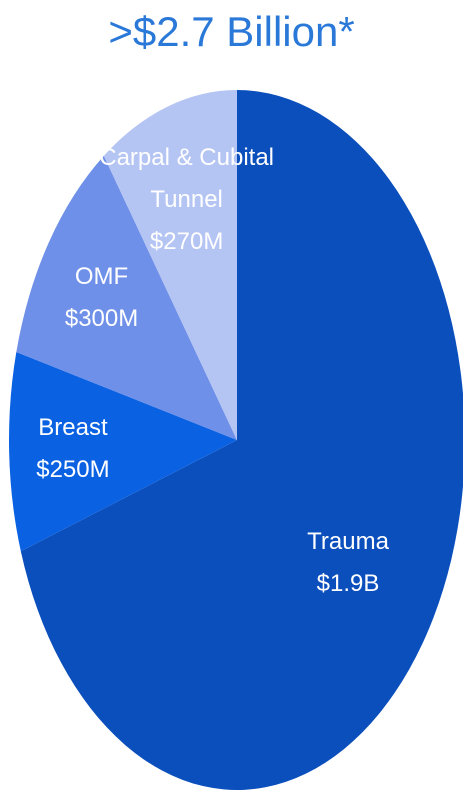  I want to click on slice-name: Trauma, so click(348, 541).